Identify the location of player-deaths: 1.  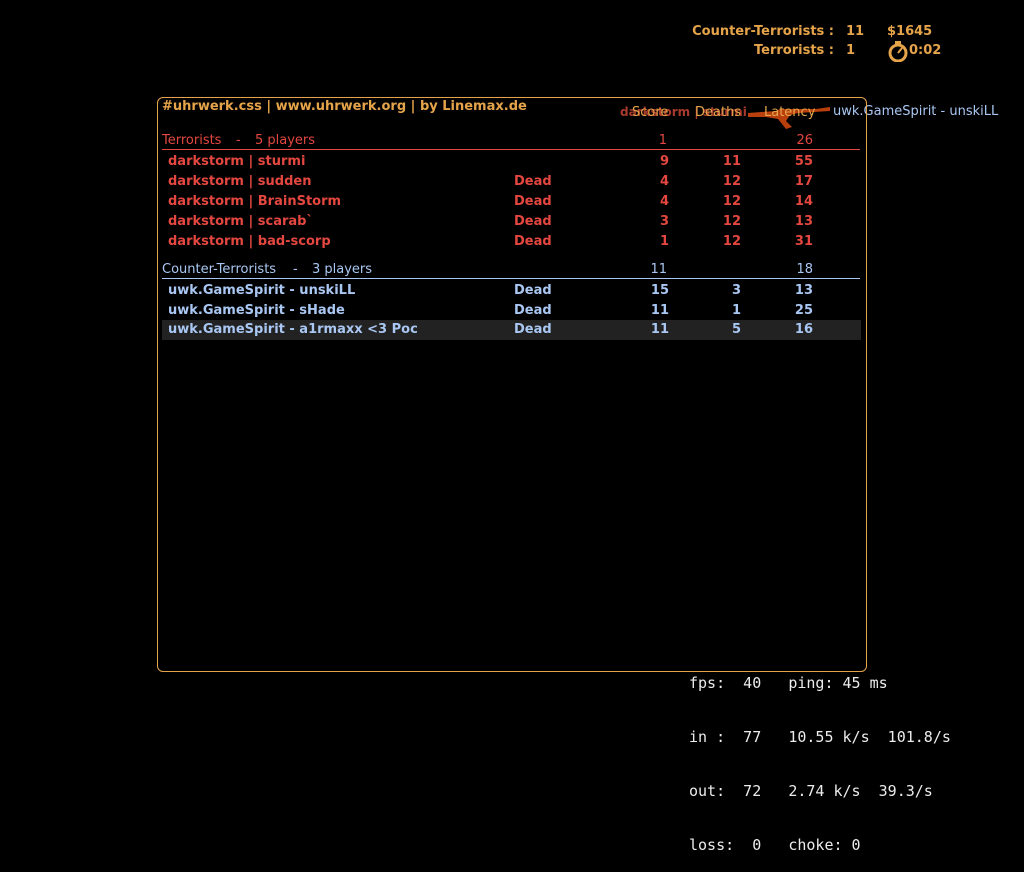
(736, 310).